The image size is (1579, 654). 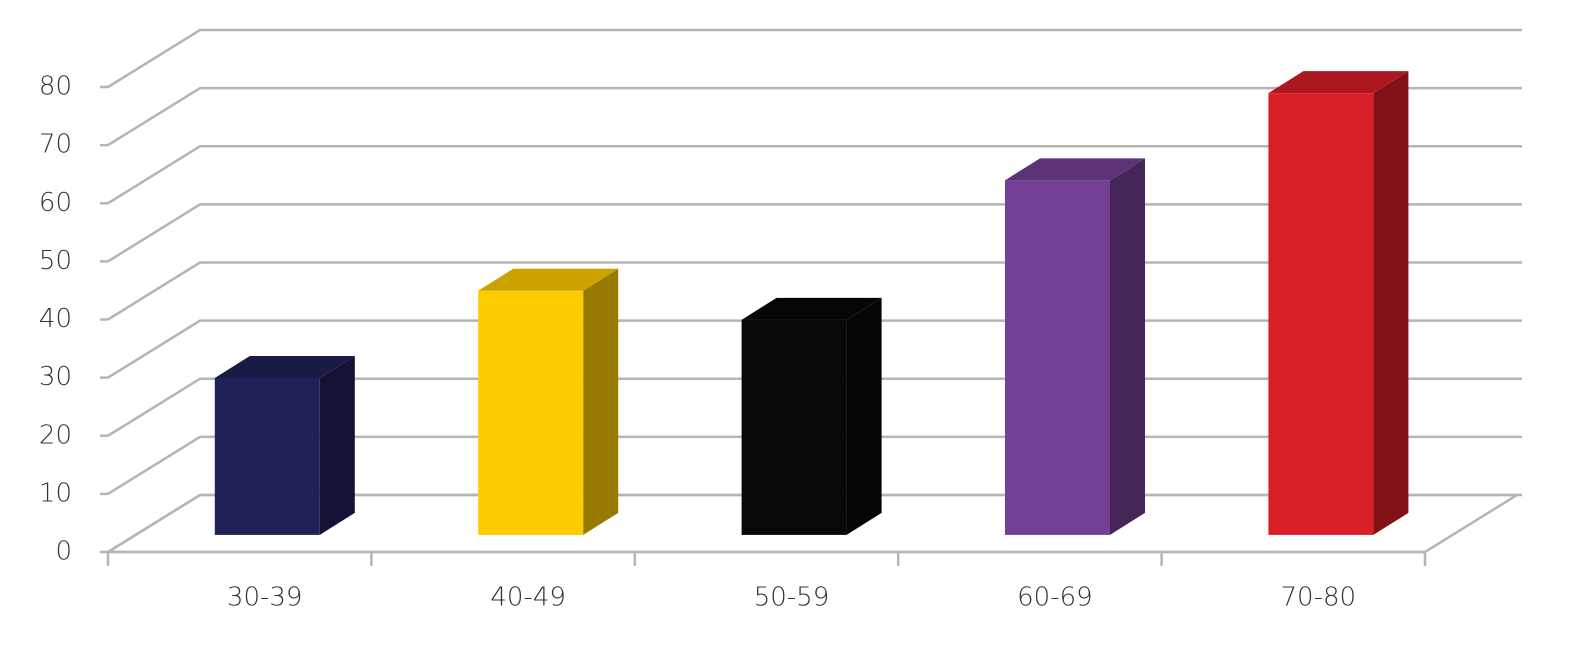 What do you see at coordinates (55, 145) in the screenshot?
I see `y-tick-label: 70` at bounding box center [55, 145].